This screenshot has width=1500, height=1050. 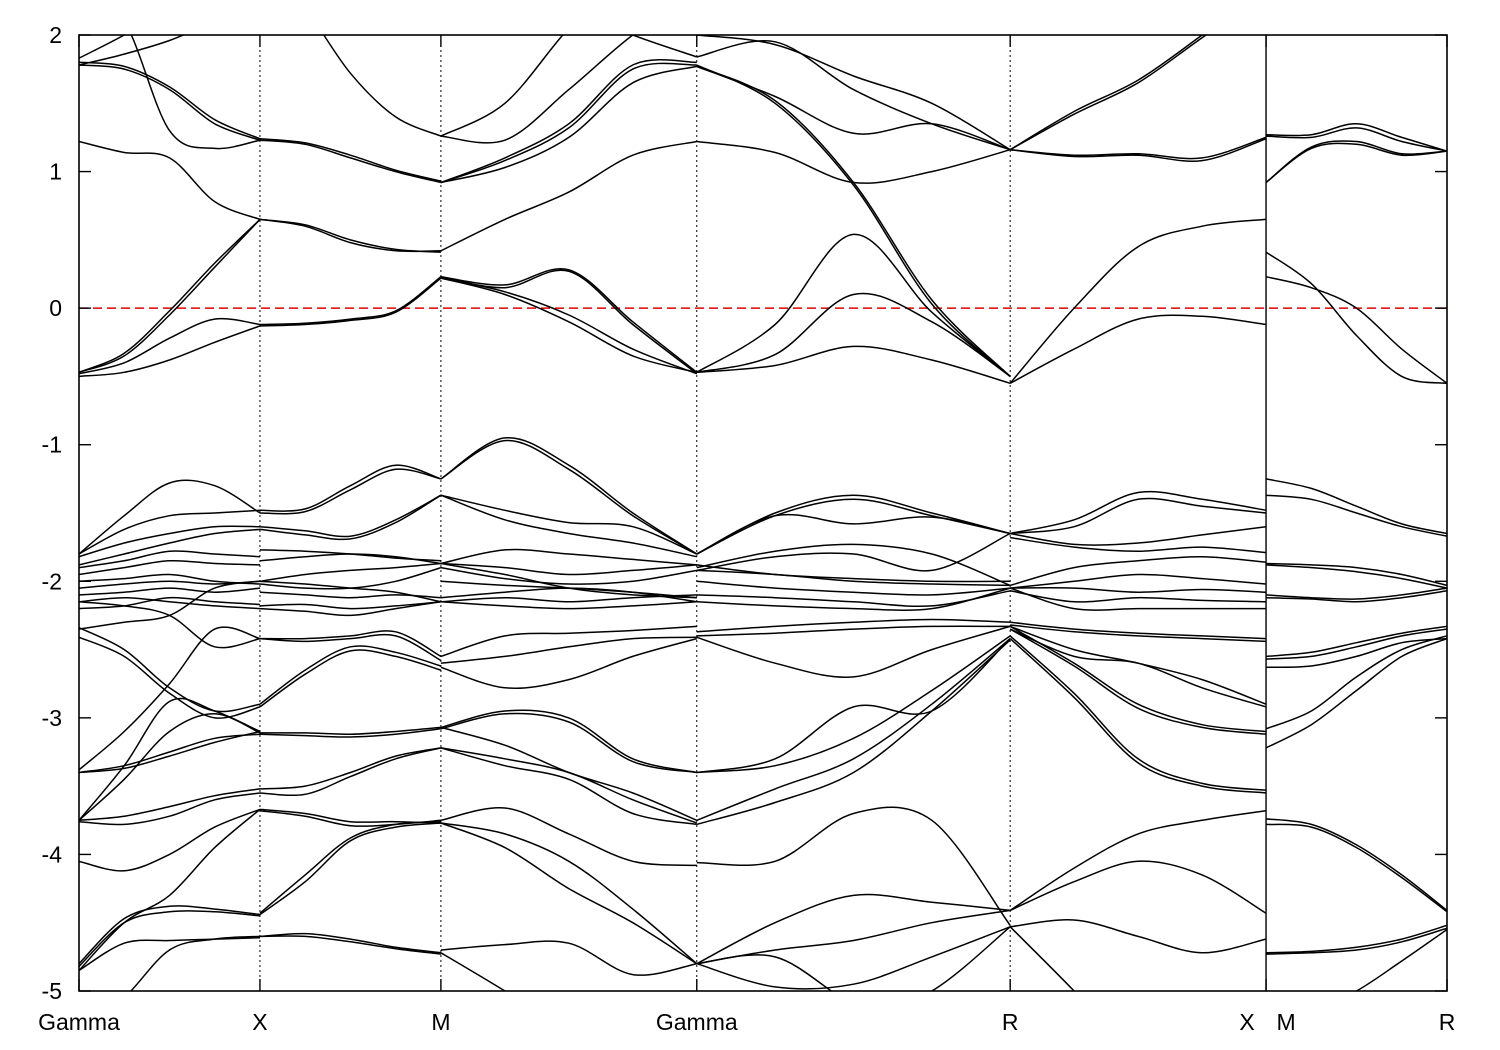 What do you see at coordinates (52, 718) in the screenshot?
I see `y-tick-label: -3` at bounding box center [52, 718].